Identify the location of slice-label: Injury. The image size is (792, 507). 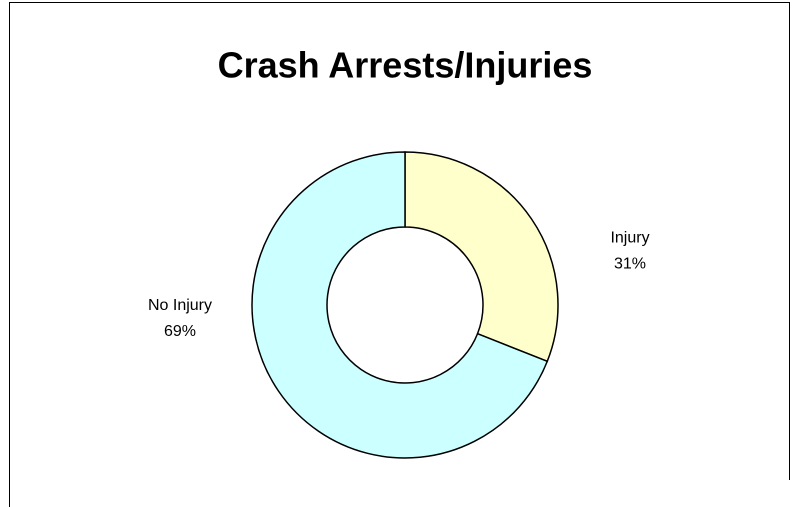
(629, 237).